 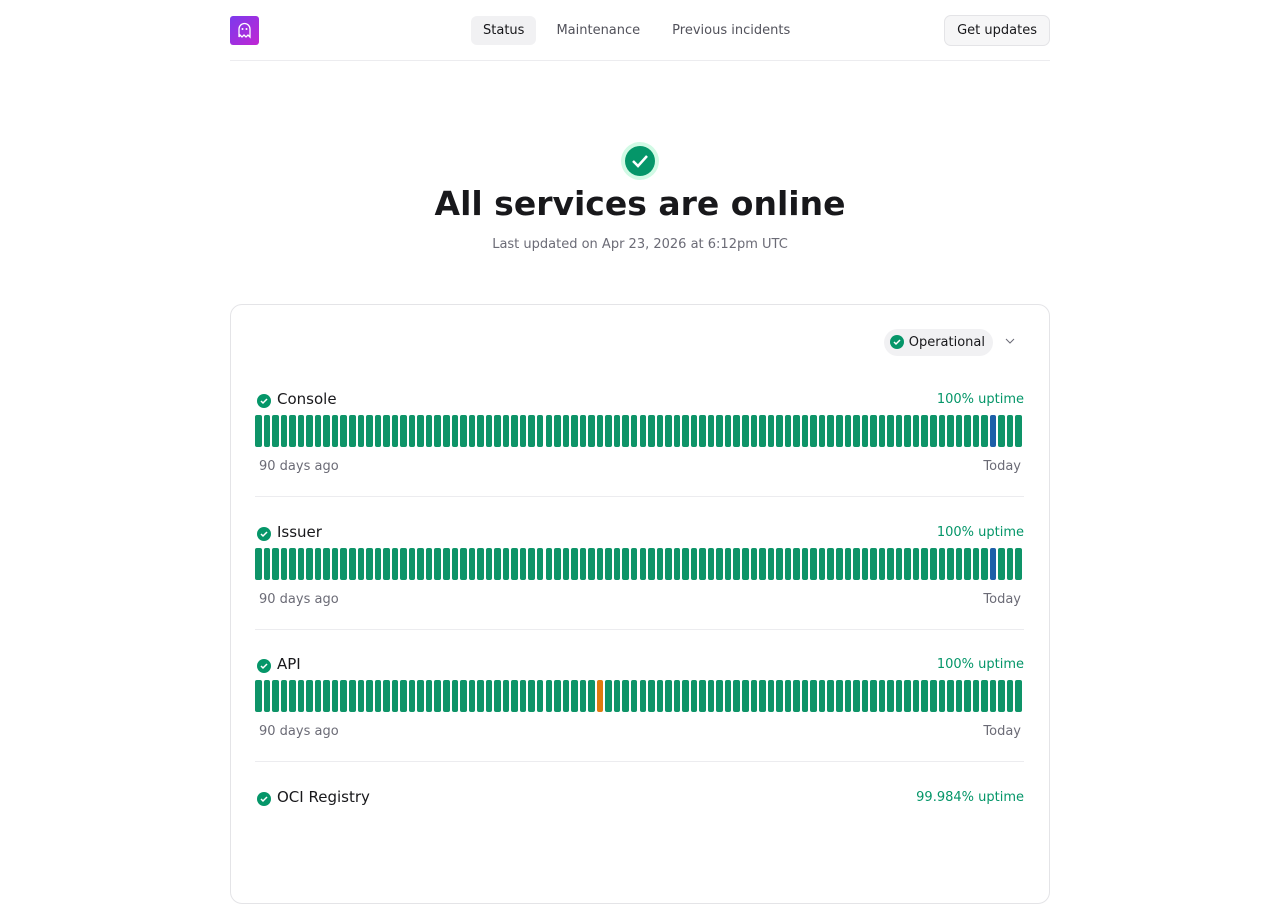 What do you see at coordinates (1010, 341) in the screenshot?
I see `chevron` at bounding box center [1010, 341].